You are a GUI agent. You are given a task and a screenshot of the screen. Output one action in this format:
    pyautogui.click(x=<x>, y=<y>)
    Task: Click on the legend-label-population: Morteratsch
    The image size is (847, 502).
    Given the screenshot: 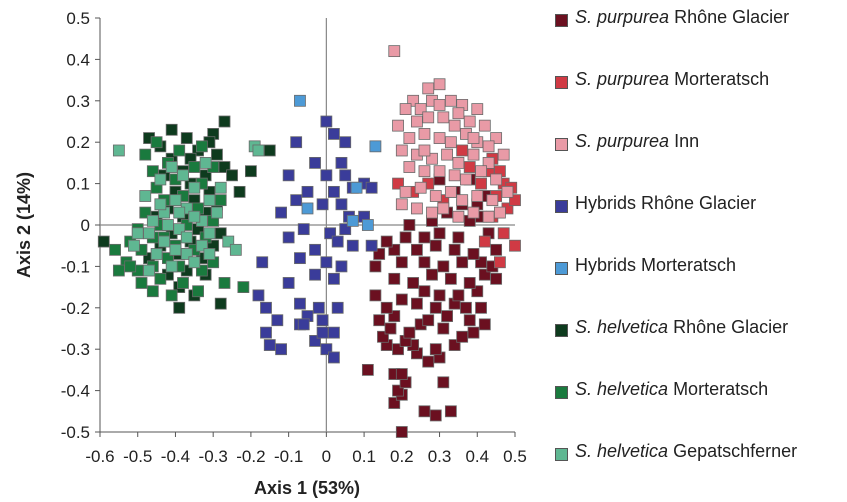 What is the action you would take?
    pyautogui.click(x=719, y=79)
    